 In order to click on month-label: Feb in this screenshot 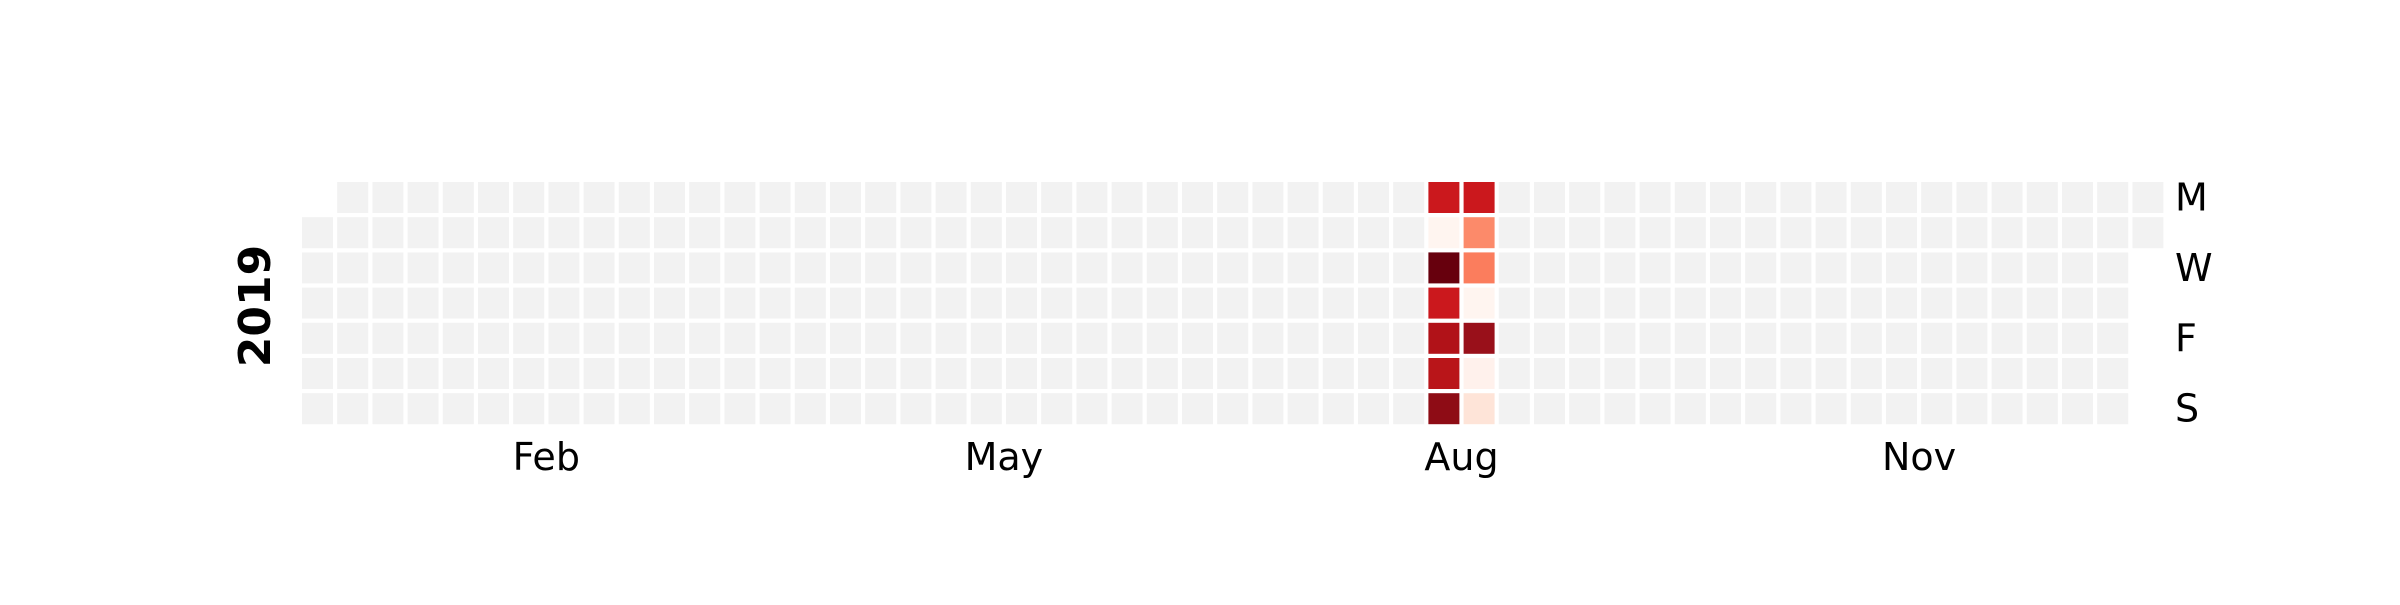, I will do `click(546, 457)`.